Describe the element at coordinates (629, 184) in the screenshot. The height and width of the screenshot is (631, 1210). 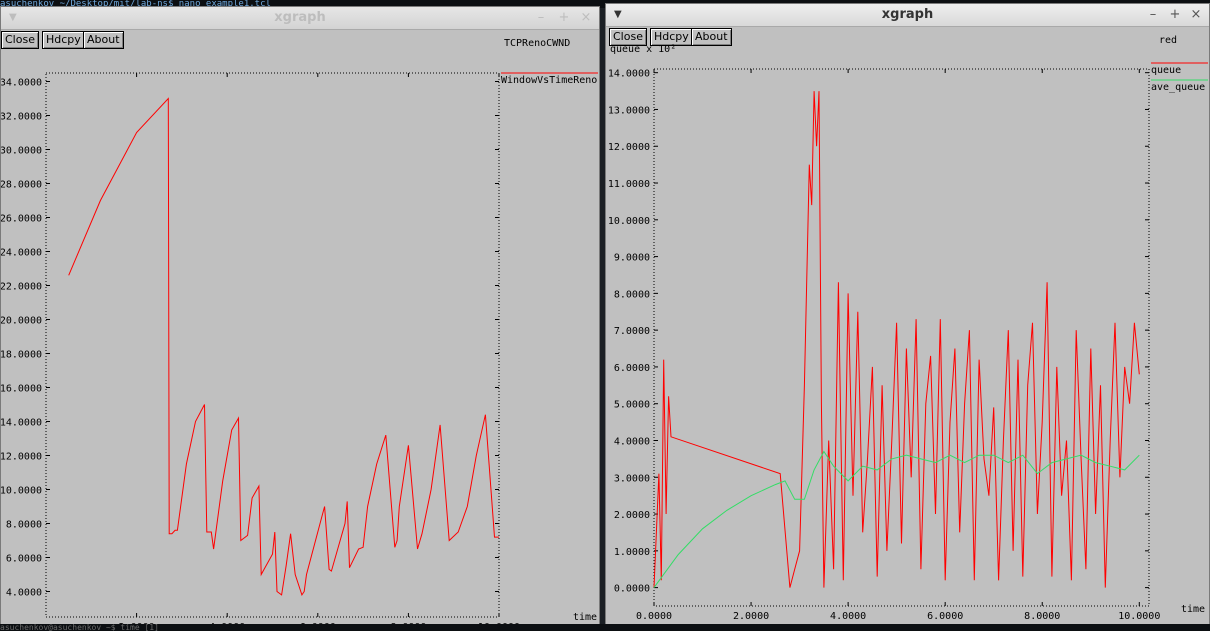
I see `y-tick-label: 11.0000` at that location.